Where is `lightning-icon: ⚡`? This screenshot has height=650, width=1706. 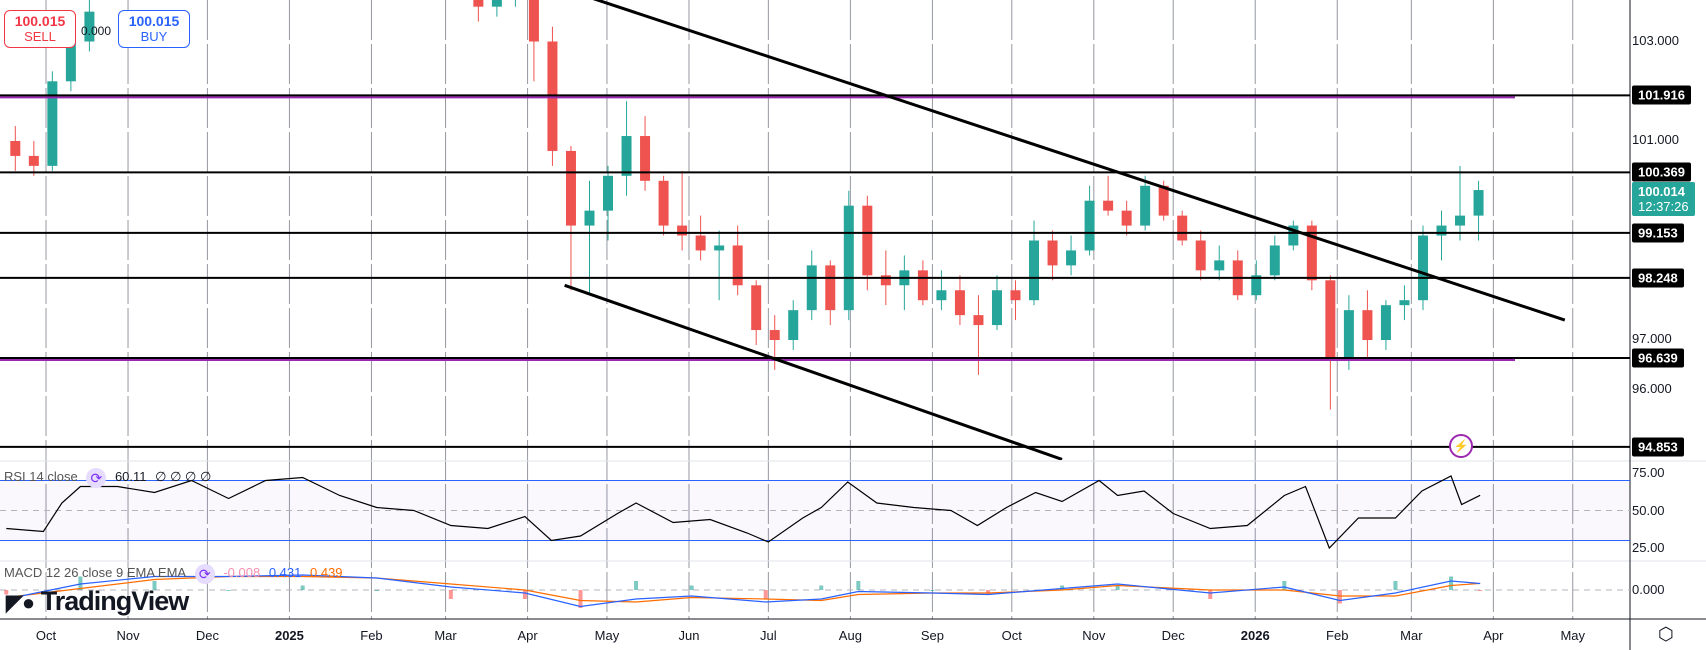 lightning-icon: ⚡ is located at coordinates (1461, 446).